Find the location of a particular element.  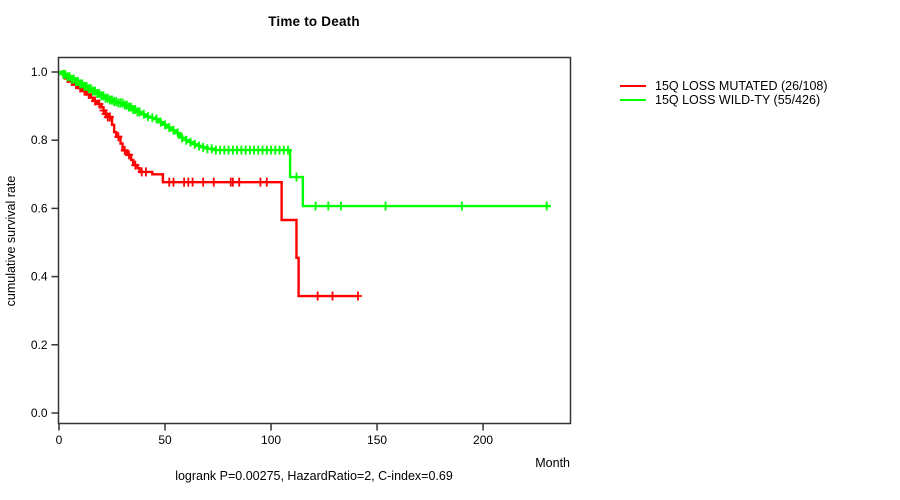

svg-text: 100 is located at coordinates (271, 440).